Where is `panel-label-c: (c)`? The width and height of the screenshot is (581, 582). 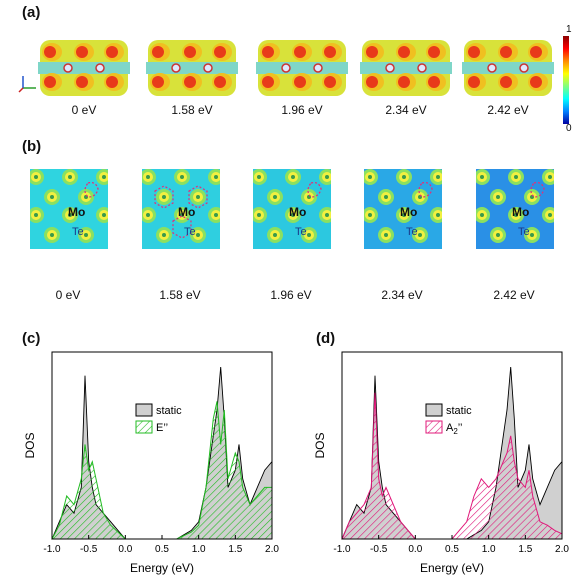
panel-label-c: (c) is located at coordinates (31, 338).